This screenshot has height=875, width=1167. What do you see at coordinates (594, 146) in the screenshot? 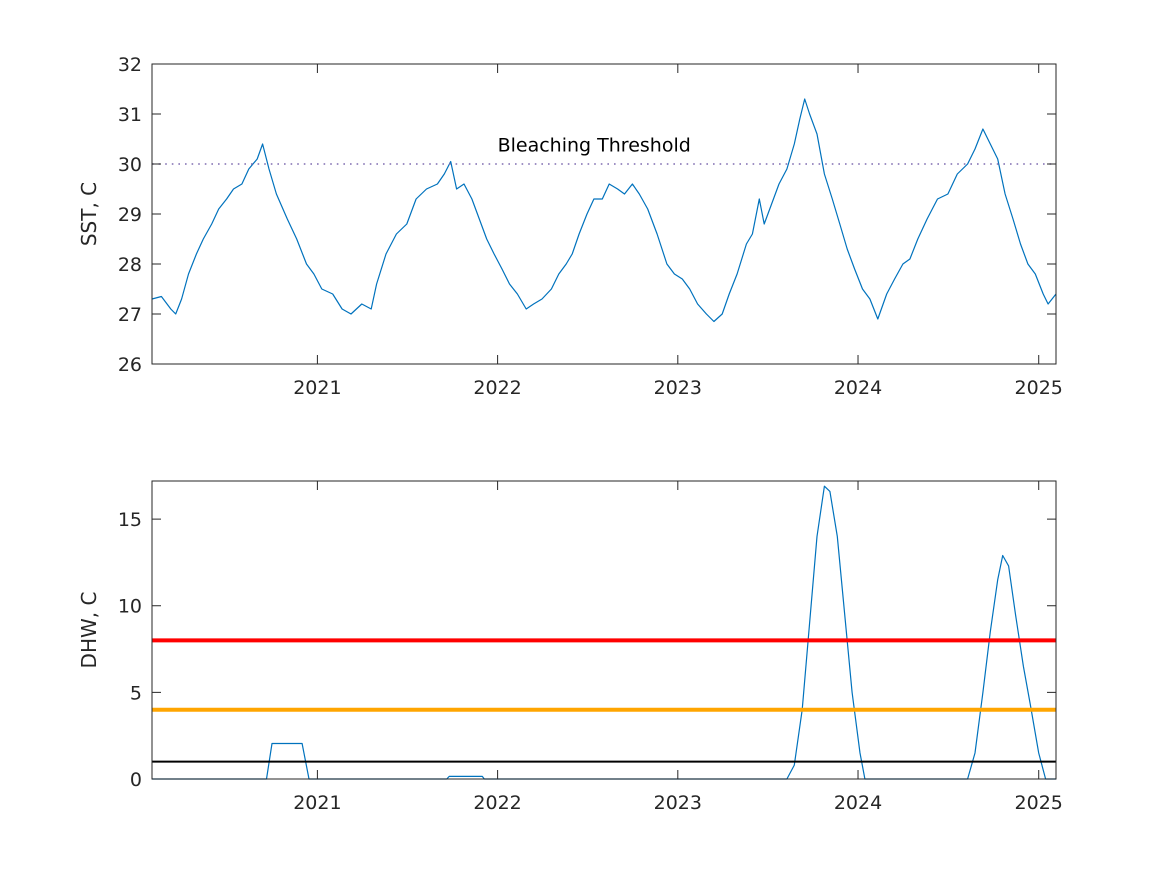
I see `bleaching-threshold-annotation: Bleaching Threshold` at bounding box center [594, 146].